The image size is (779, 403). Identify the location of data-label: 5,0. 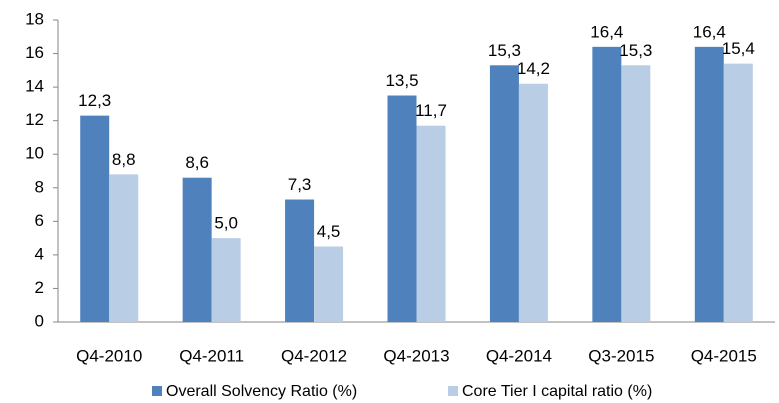
(226, 223).